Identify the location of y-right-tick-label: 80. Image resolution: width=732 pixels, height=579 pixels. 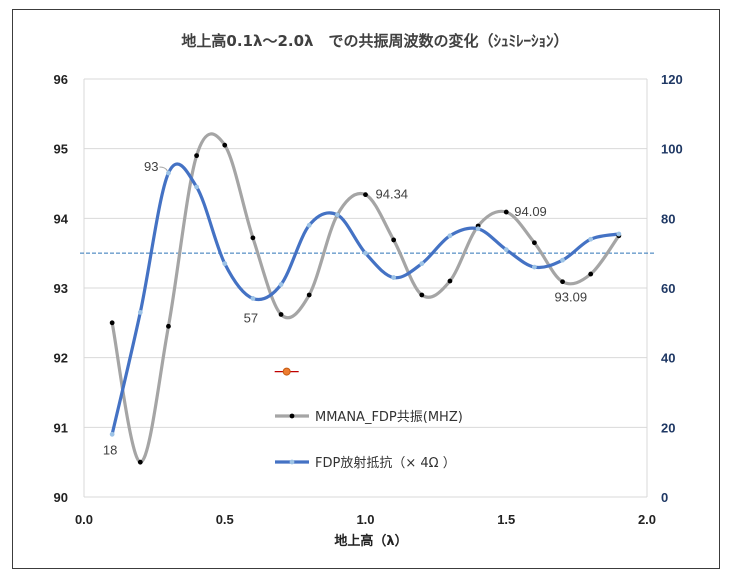
(668, 218).